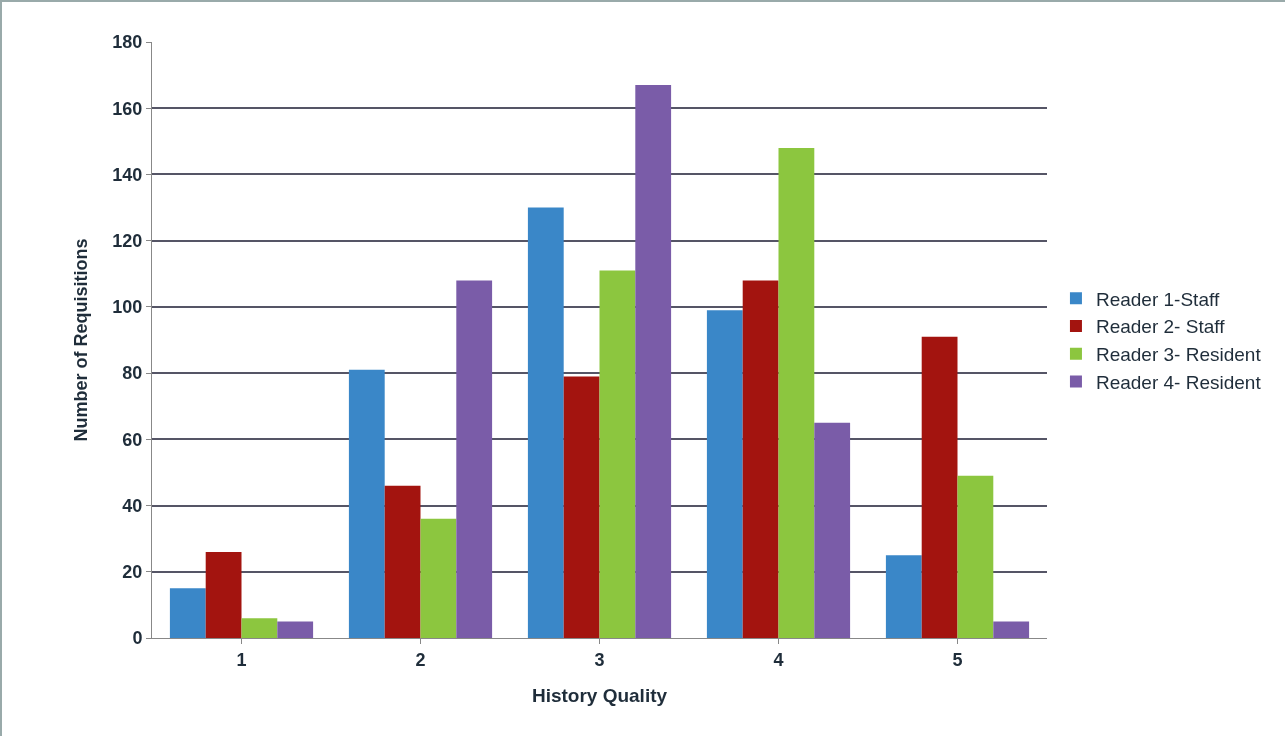 This screenshot has height=736, width=1285. I want to click on legend-label: Reader 4- Resident, so click(1178, 382).